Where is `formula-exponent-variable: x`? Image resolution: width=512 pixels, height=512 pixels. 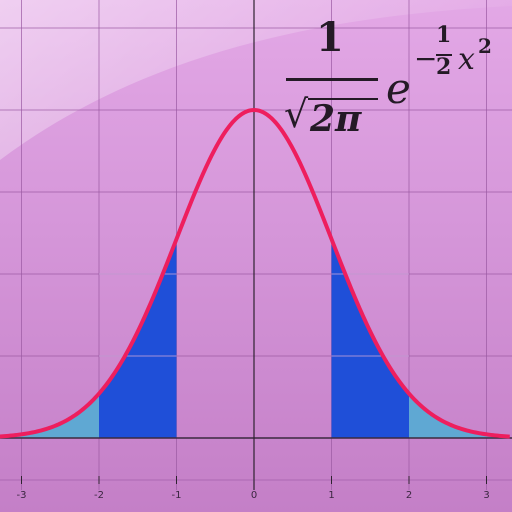
formula-exponent-variable: x is located at coordinates (466, 59).